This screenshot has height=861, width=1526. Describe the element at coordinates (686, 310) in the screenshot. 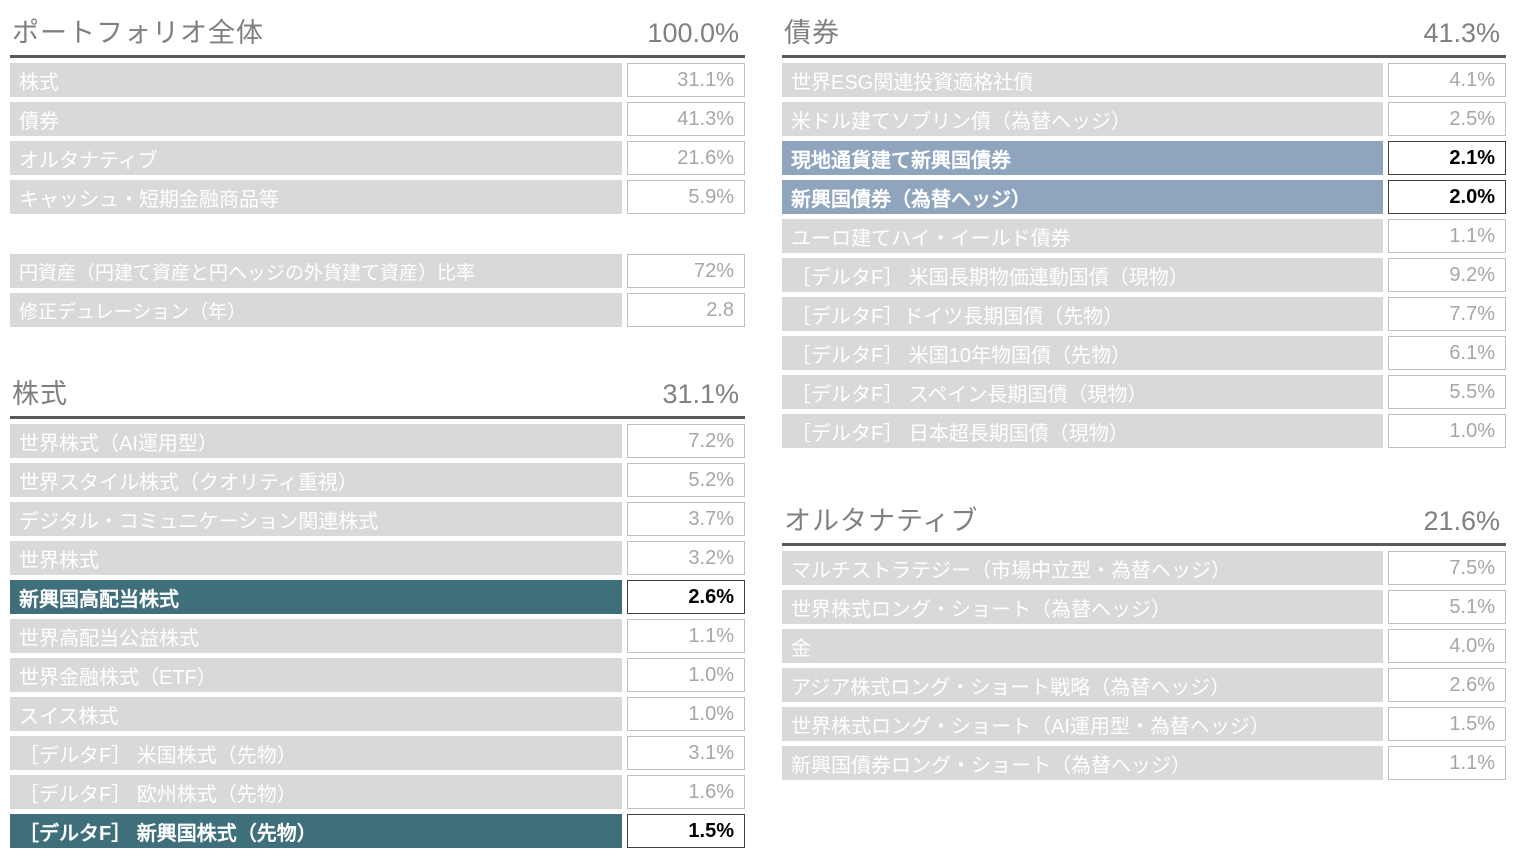

I see `row-value: 2.8` at that location.